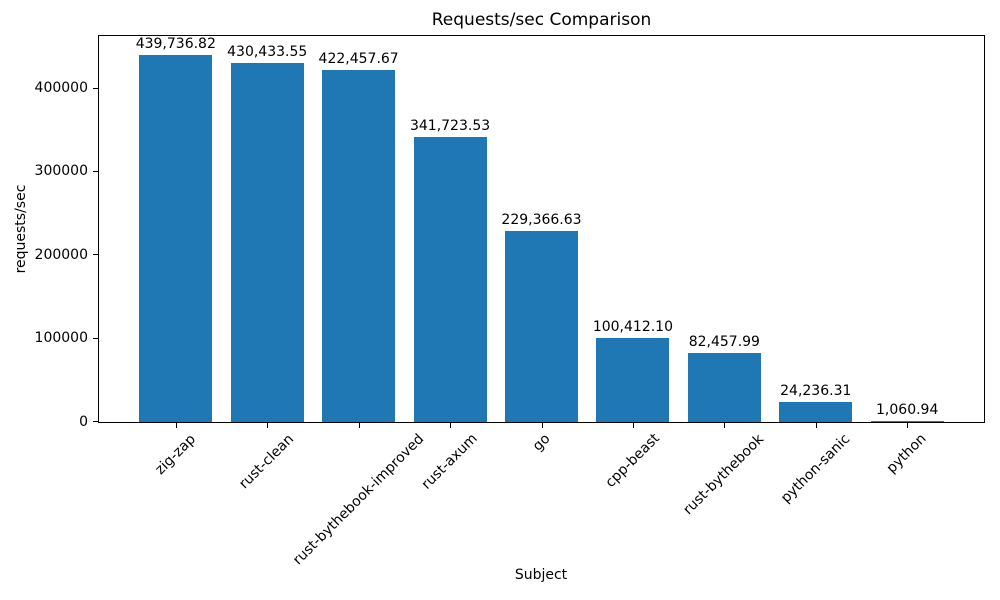 The width and height of the screenshot is (1000, 600). What do you see at coordinates (175, 454) in the screenshot?
I see `x-tick-label-text: zig-zap` at bounding box center [175, 454].